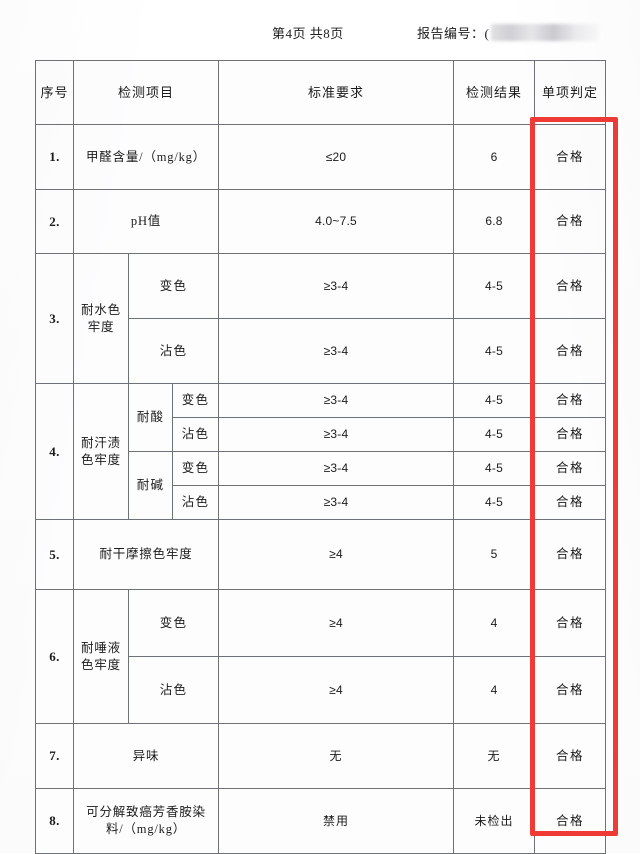 This screenshot has height=854, width=640. What do you see at coordinates (336, 221) in the screenshot?
I see `row-spec: 4.0~7.5` at bounding box center [336, 221].